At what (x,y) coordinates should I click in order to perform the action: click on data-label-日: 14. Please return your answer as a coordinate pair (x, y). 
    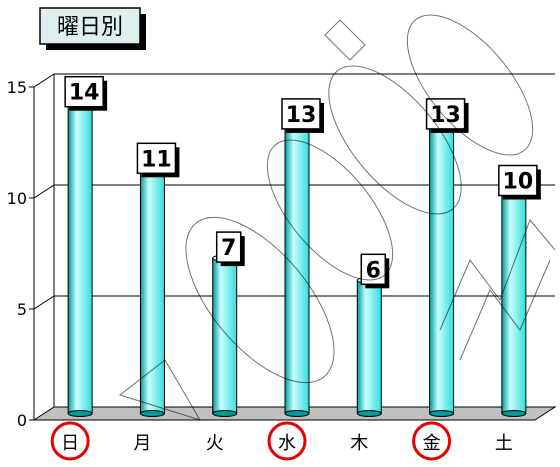
    Looking at the image, I should click on (86, 93).